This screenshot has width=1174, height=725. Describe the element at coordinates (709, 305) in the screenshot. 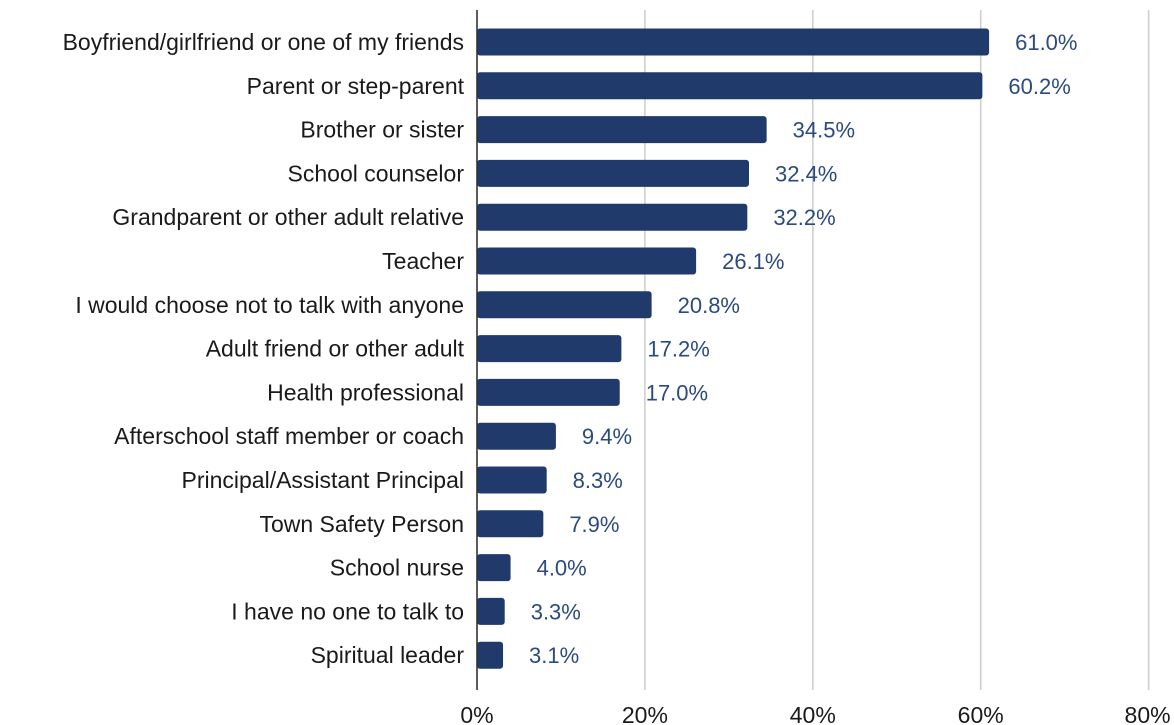

I see `value-label: 20.8%` at that location.